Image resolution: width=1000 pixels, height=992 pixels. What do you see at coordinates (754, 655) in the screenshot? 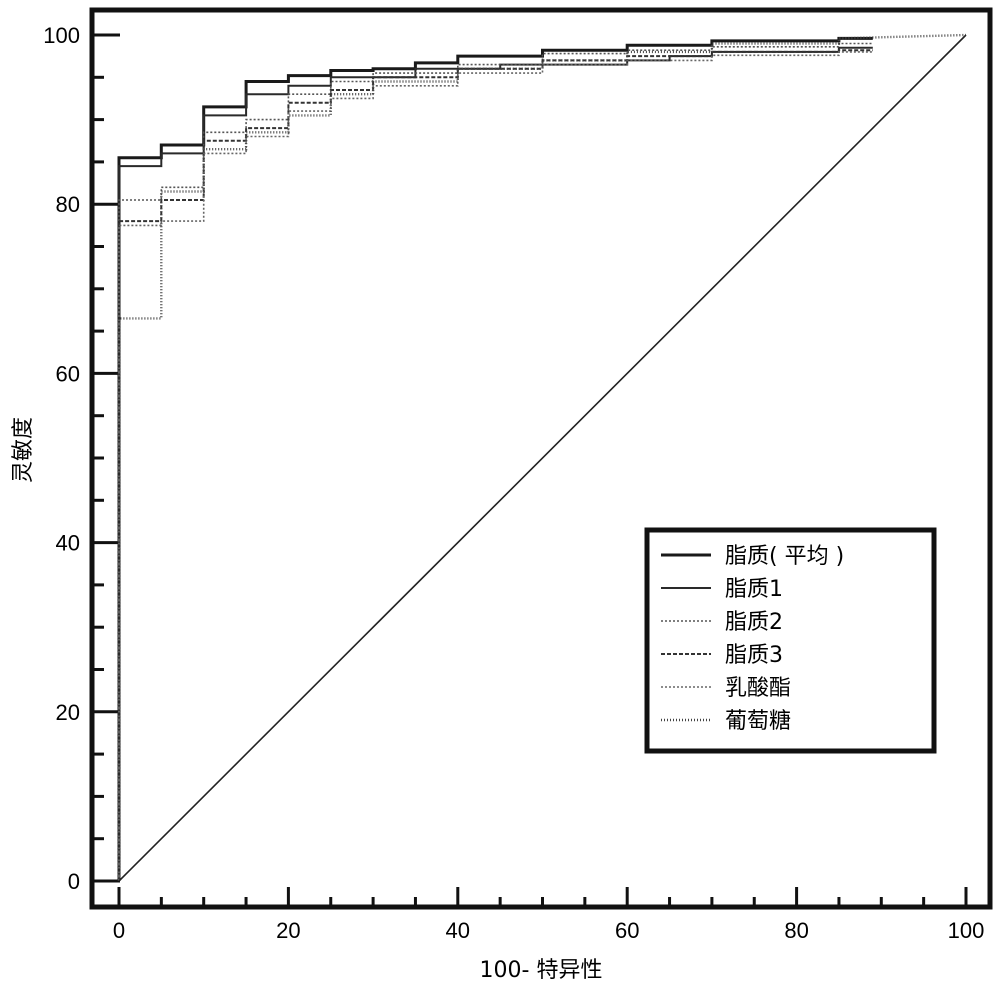
I see `legend-label: 脂质3` at bounding box center [754, 655].